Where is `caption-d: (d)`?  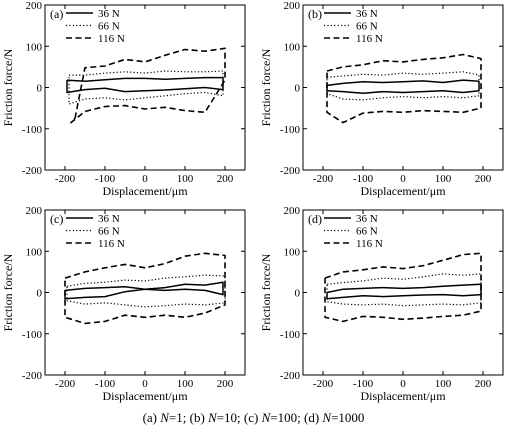
caption-d: (d) is located at coordinates (313, 417).